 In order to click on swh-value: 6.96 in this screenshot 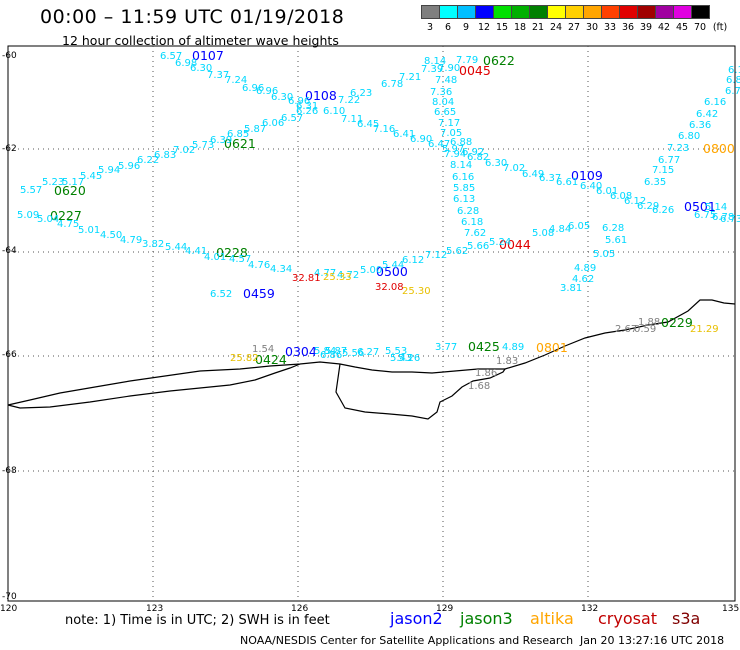, I will do `click(299, 101)`.